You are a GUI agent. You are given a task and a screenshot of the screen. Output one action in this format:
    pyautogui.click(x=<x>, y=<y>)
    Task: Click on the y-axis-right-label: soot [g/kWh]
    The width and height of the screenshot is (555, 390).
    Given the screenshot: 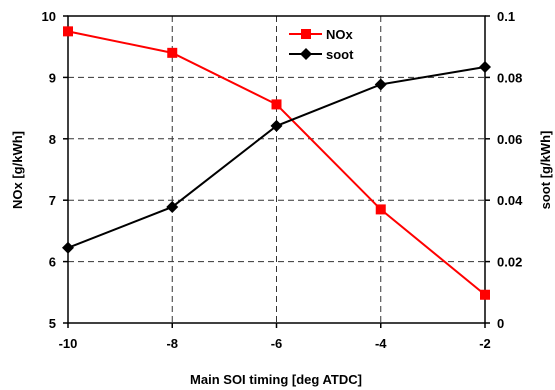 What is the action you would take?
    pyautogui.click(x=545, y=170)
    